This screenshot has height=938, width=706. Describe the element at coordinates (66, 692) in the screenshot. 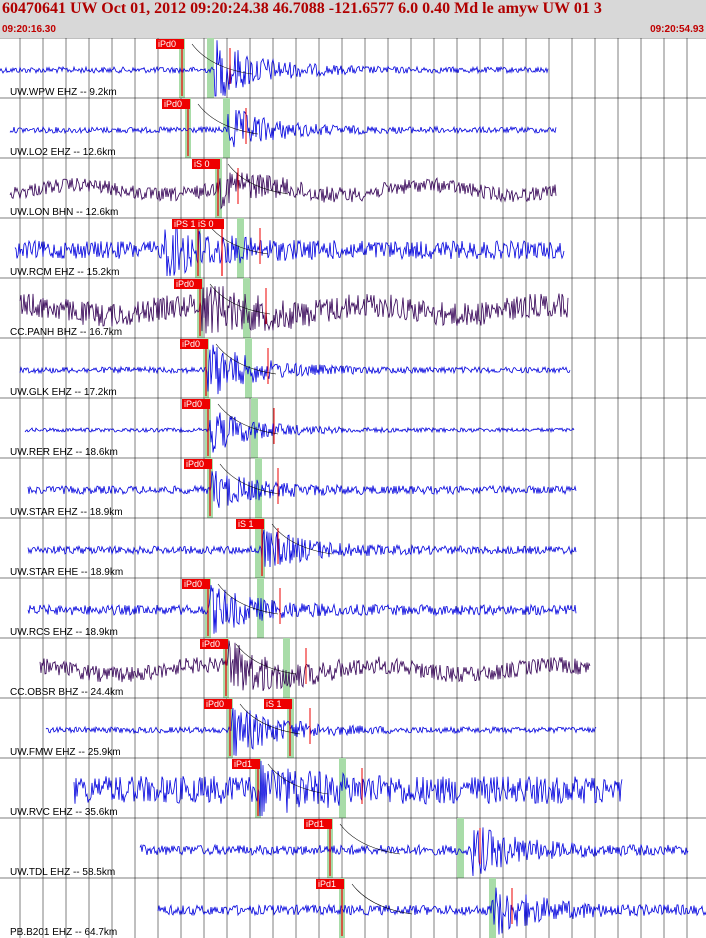

I see `station-label: CC.OBSR BHZ -- 24.4km` at that location.